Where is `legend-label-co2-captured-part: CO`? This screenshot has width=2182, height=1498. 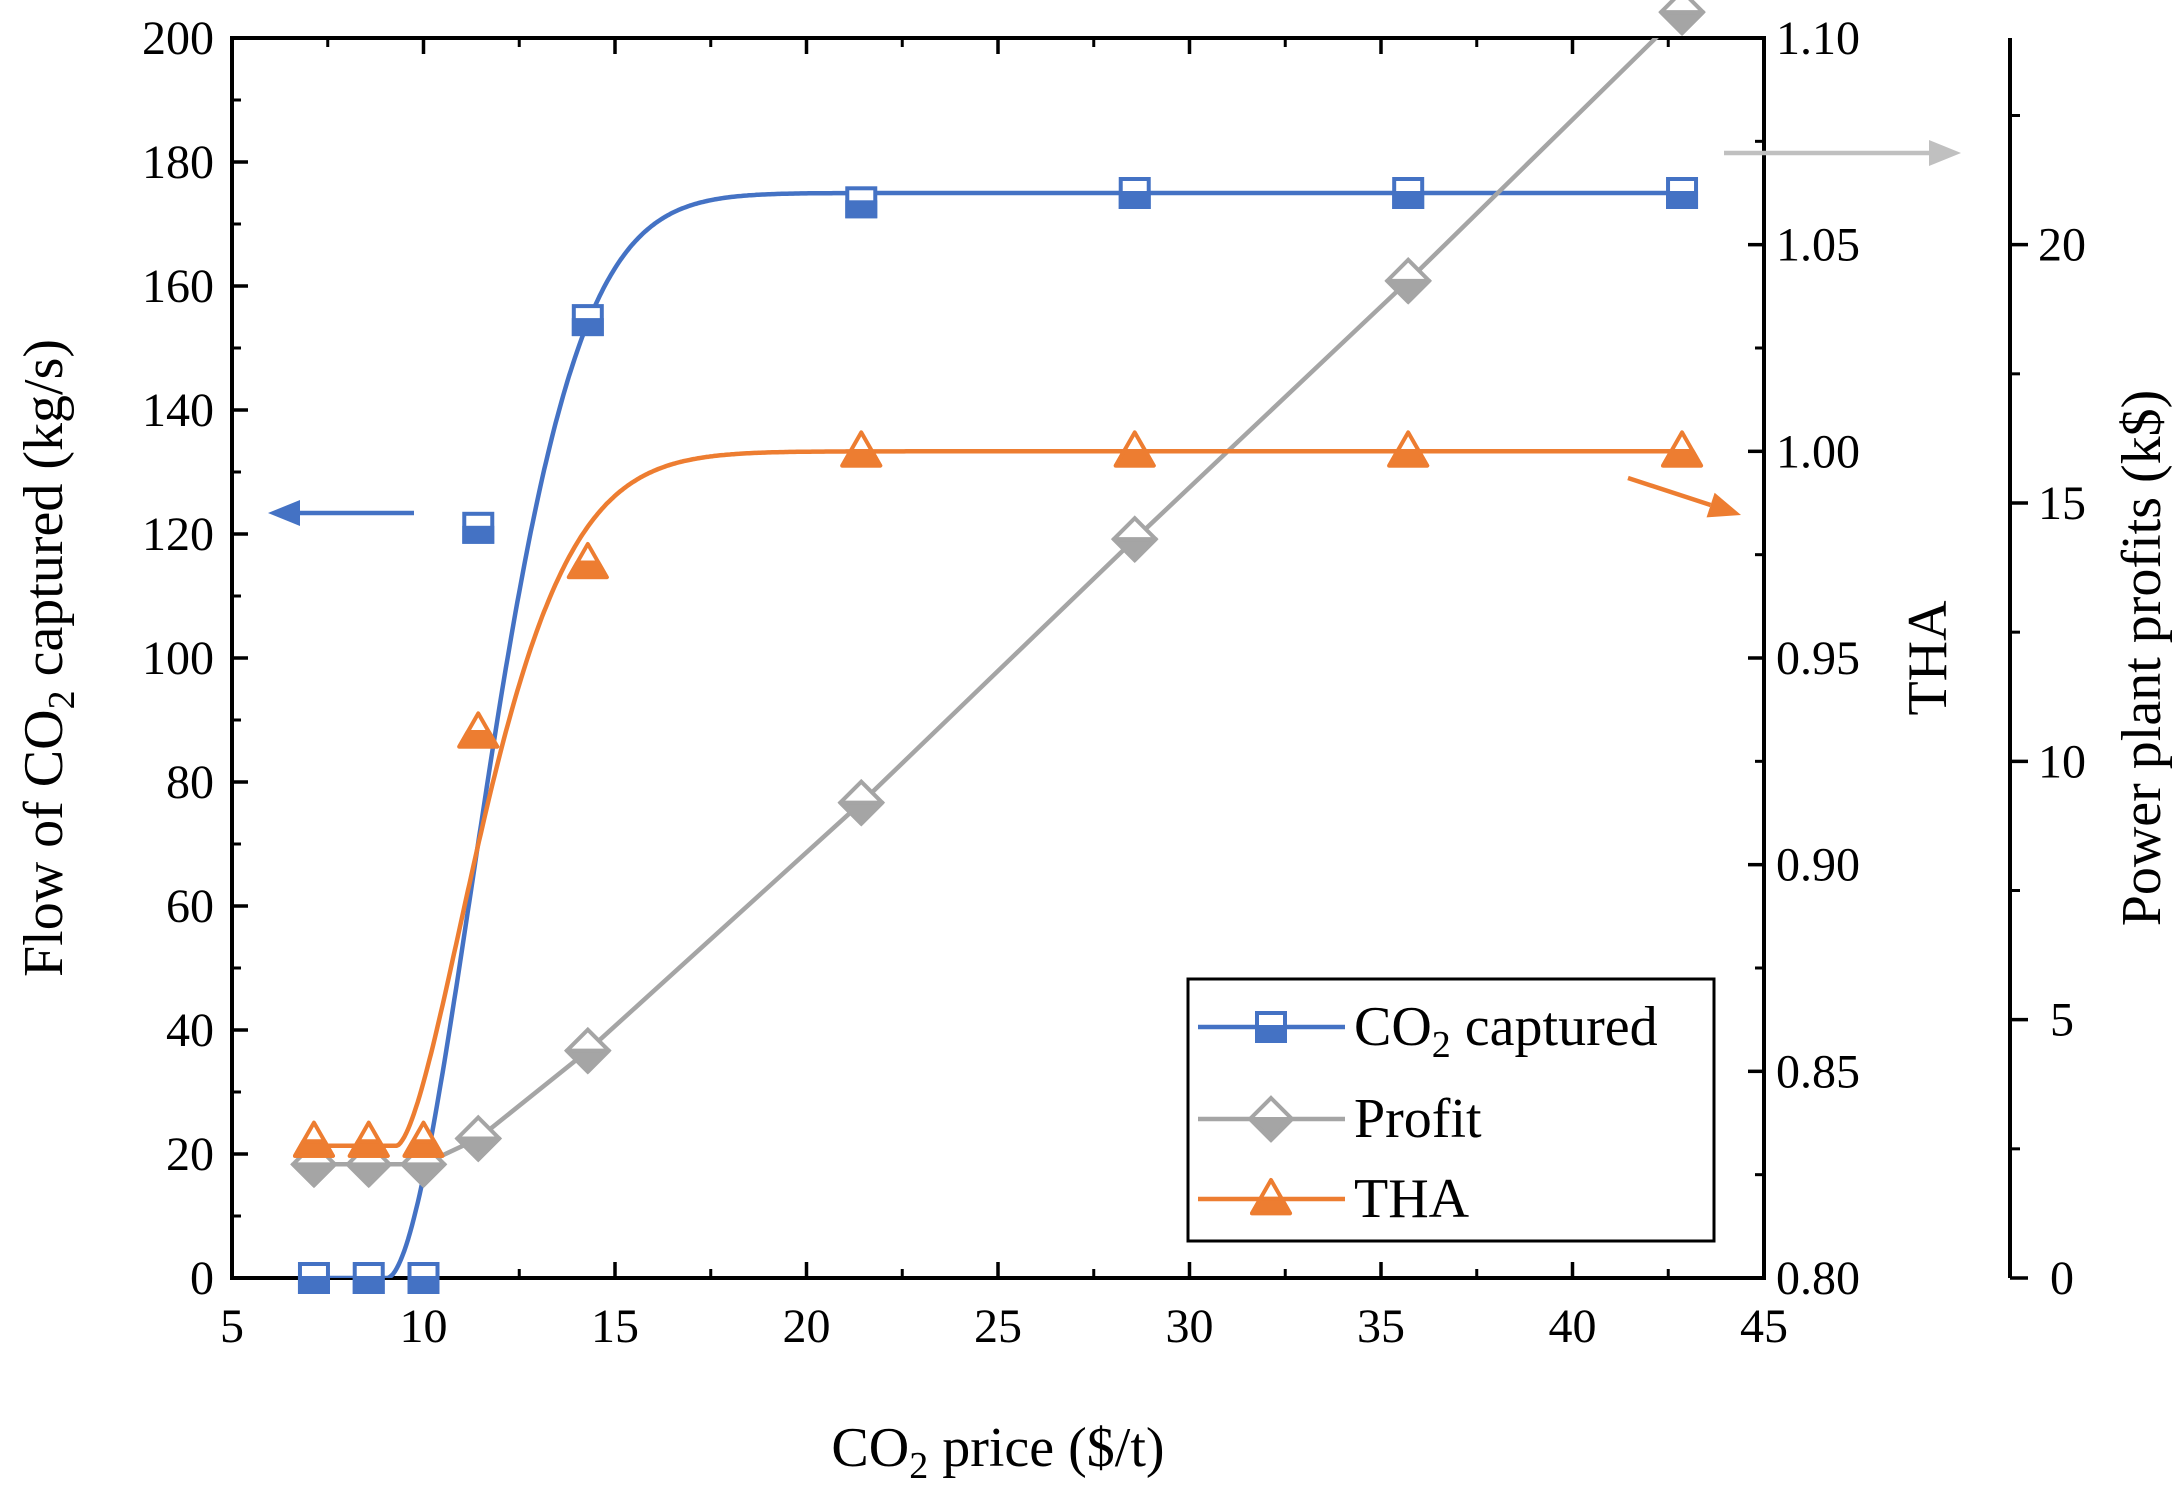 legend-label-co2-captured-part: CO is located at coordinates (1393, 1027).